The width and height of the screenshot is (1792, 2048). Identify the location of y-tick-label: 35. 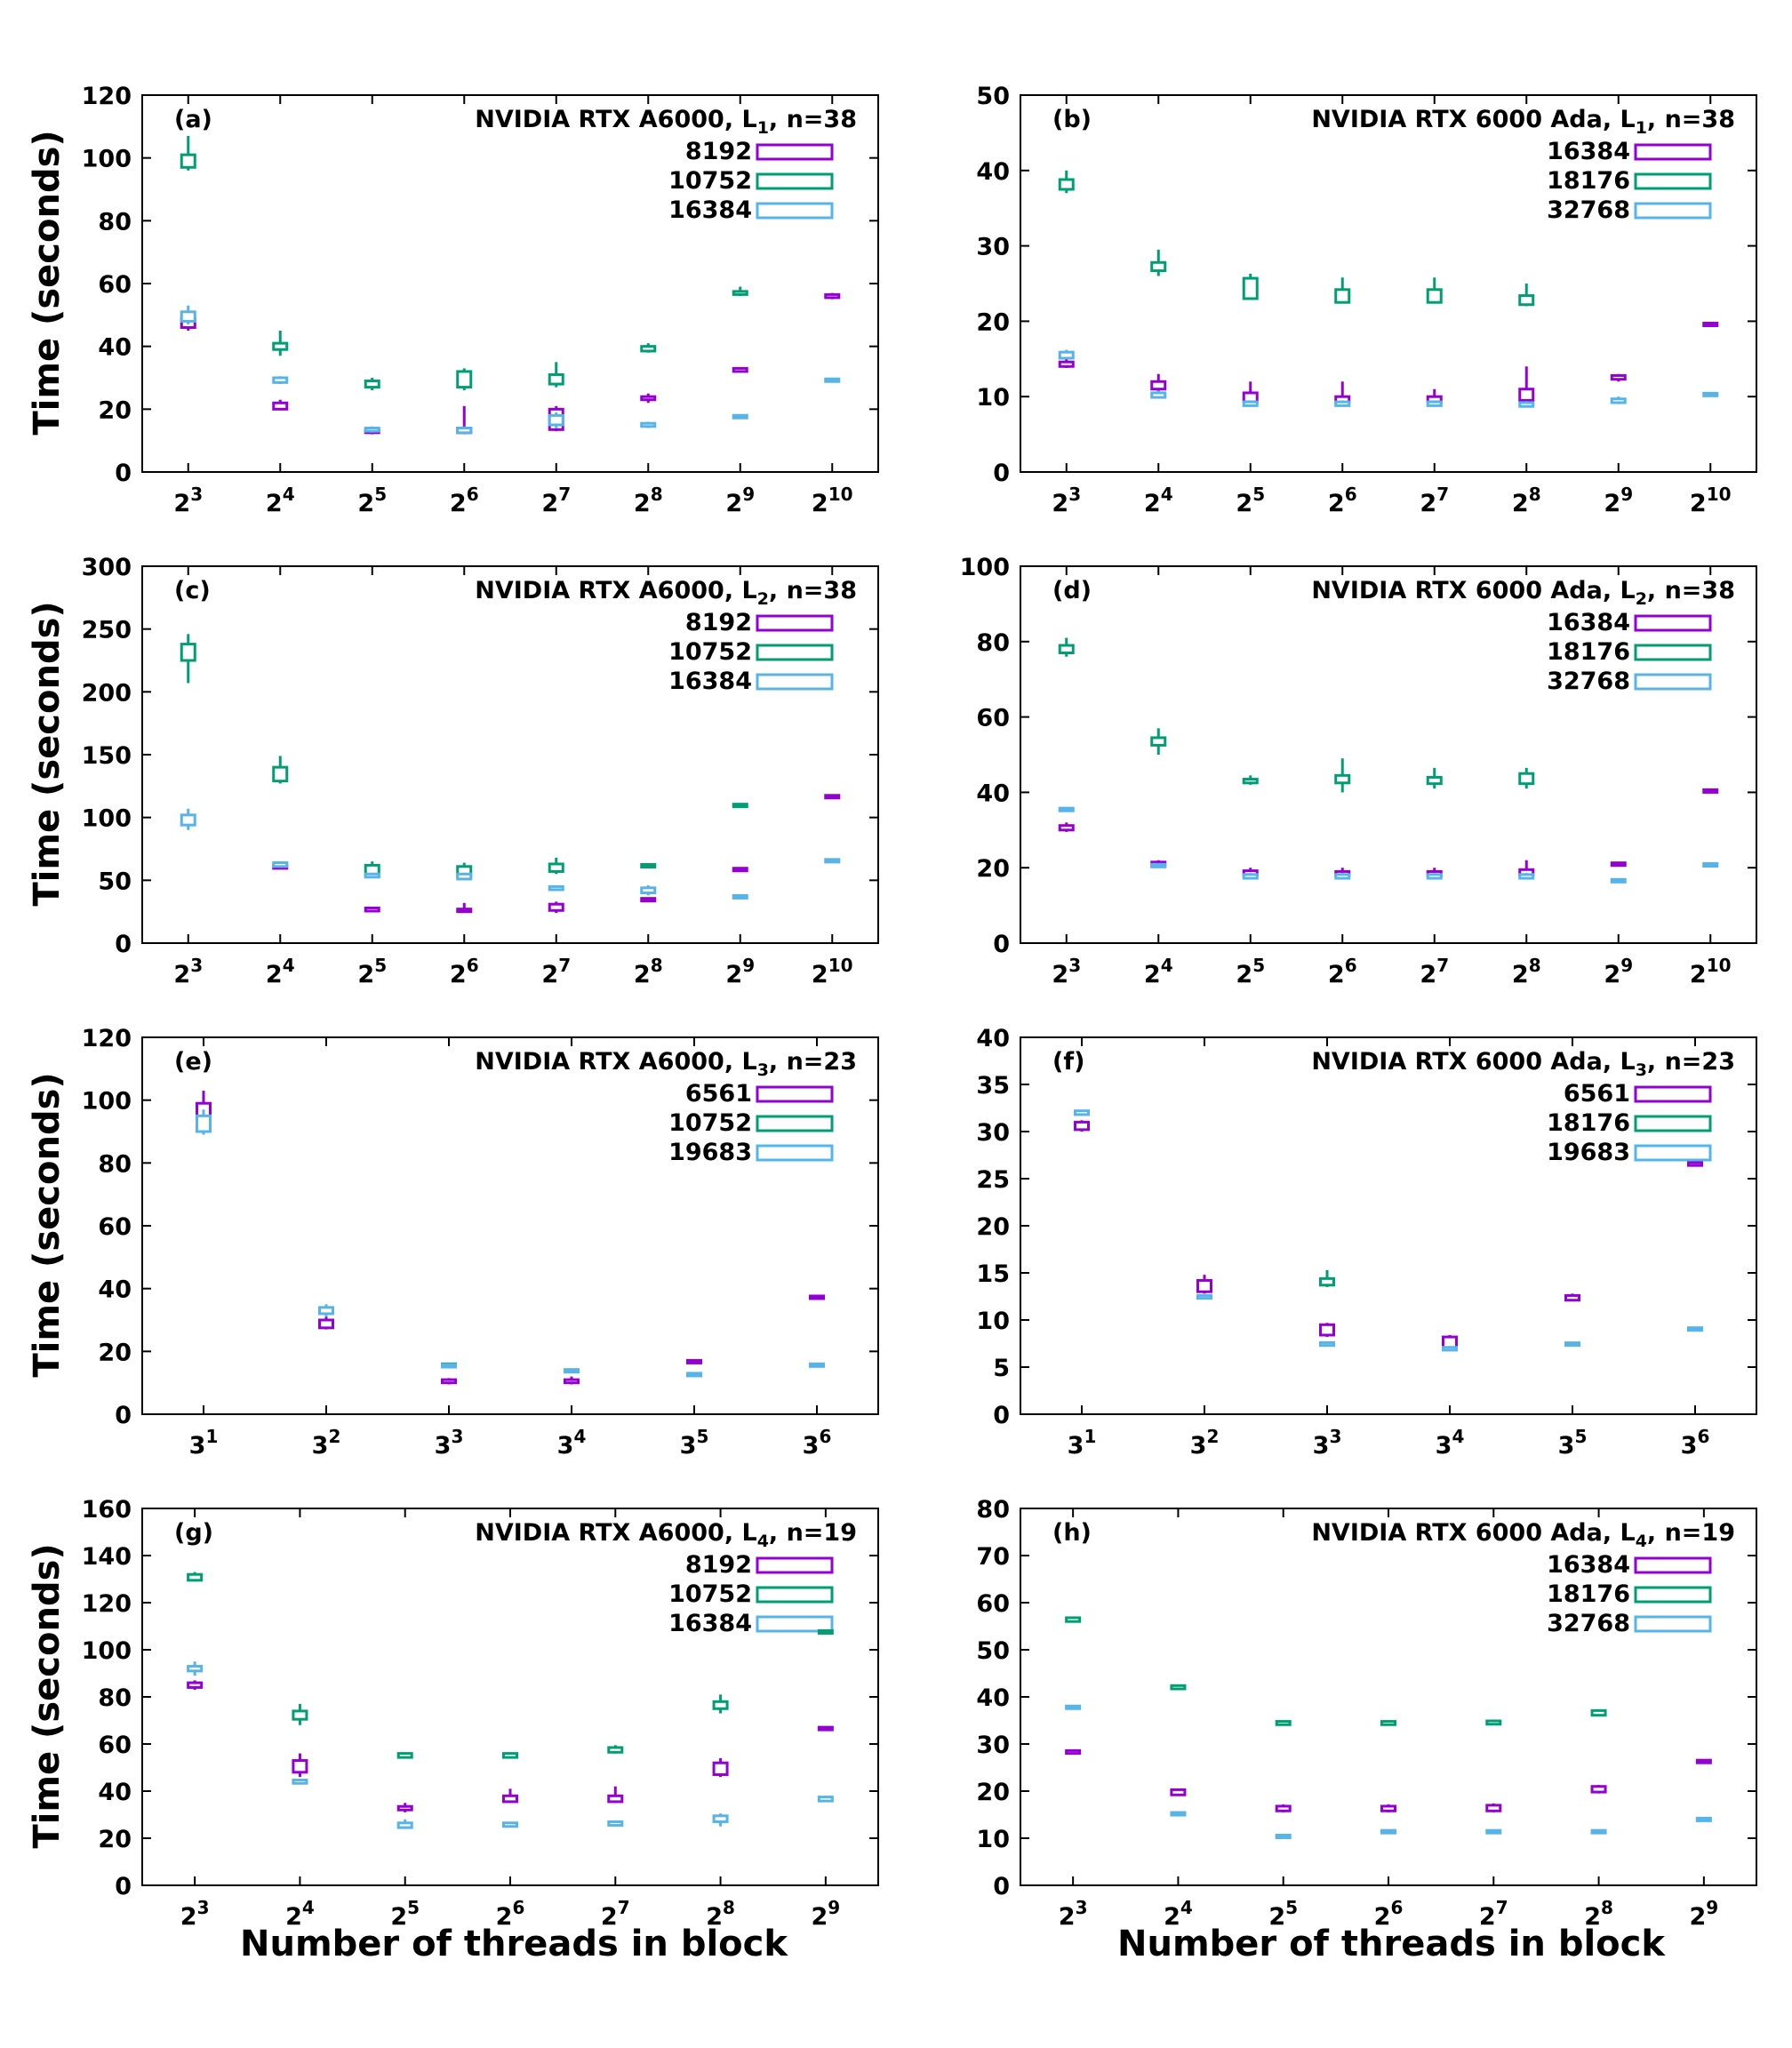
(993, 1086).